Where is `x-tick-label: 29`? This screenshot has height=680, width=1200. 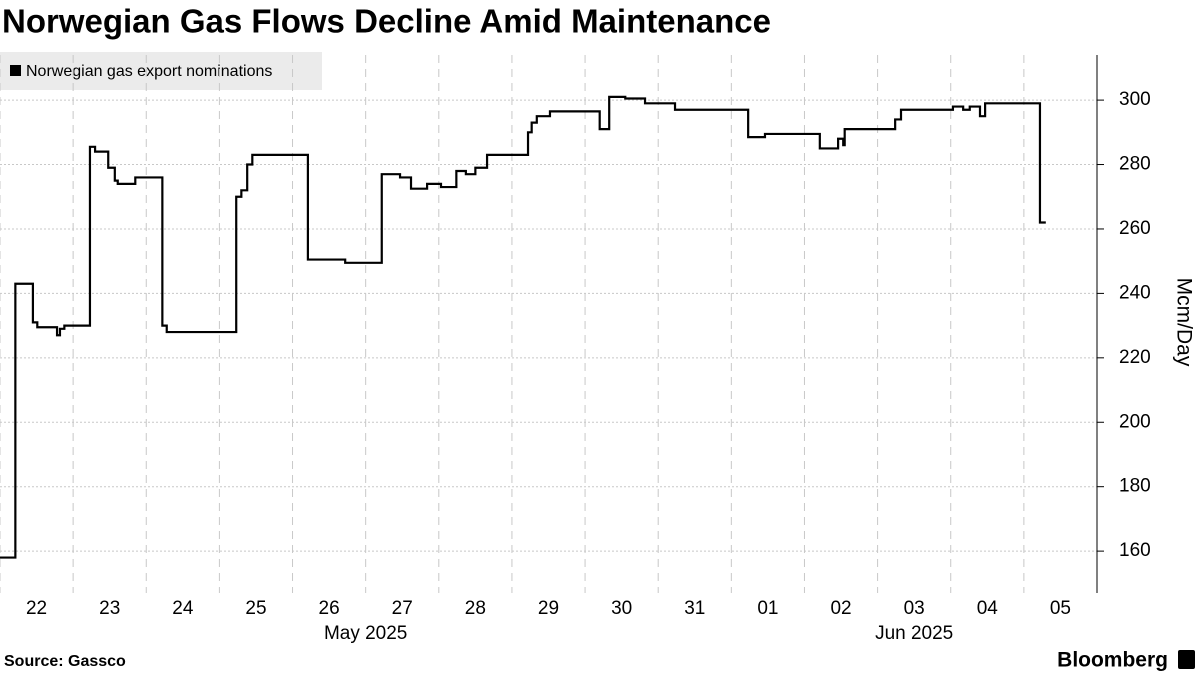
x-tick-label: 29 is located at coordinates (548, 608).